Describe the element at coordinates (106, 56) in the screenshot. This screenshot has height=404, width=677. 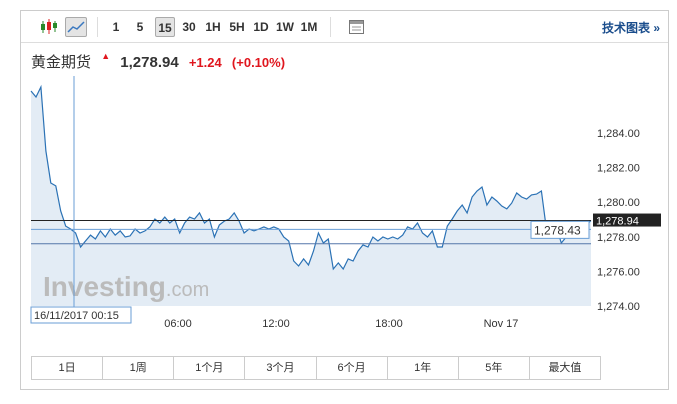
I see `up-arrow-icon: ▲` at that location.